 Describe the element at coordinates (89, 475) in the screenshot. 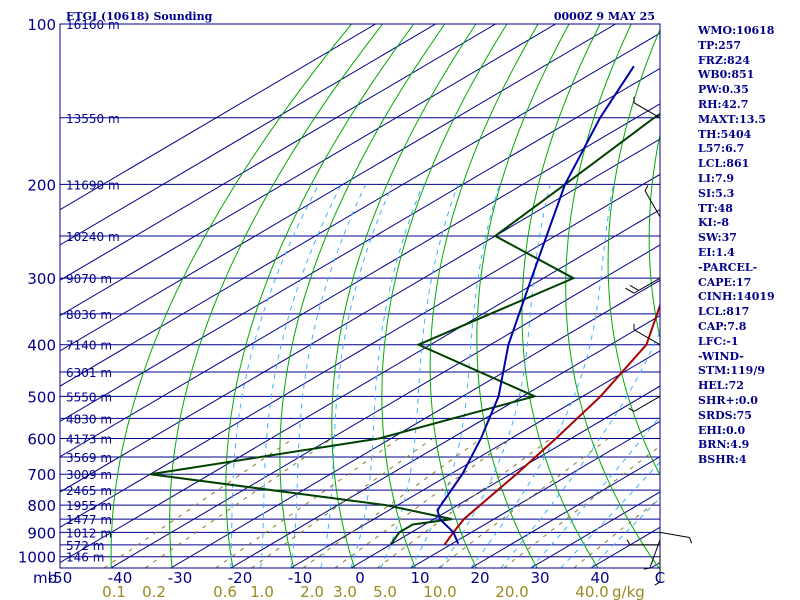

I see `height-label: 3009 m` at that location.